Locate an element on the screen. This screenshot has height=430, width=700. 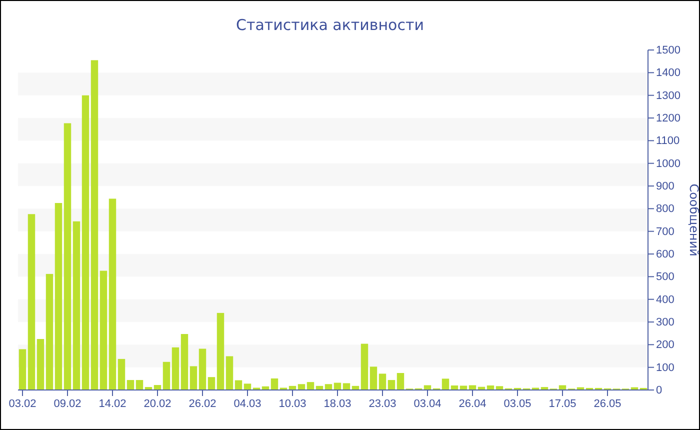
x-tick-label: 04.03 is located at coordinates (248, 404).